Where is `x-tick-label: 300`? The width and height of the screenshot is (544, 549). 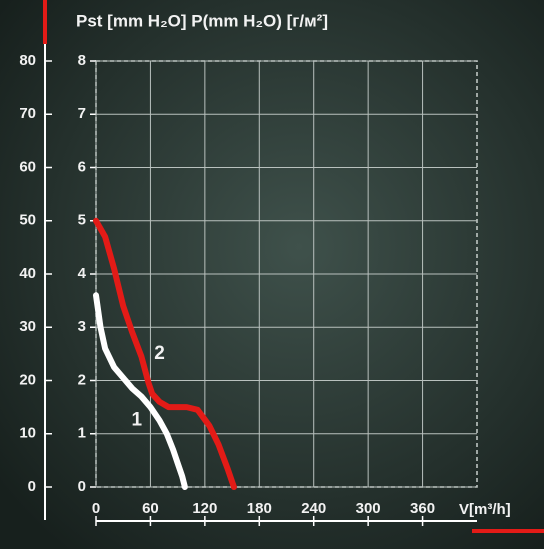 x-tick-label: 300 is located at coordinates (368, 508).